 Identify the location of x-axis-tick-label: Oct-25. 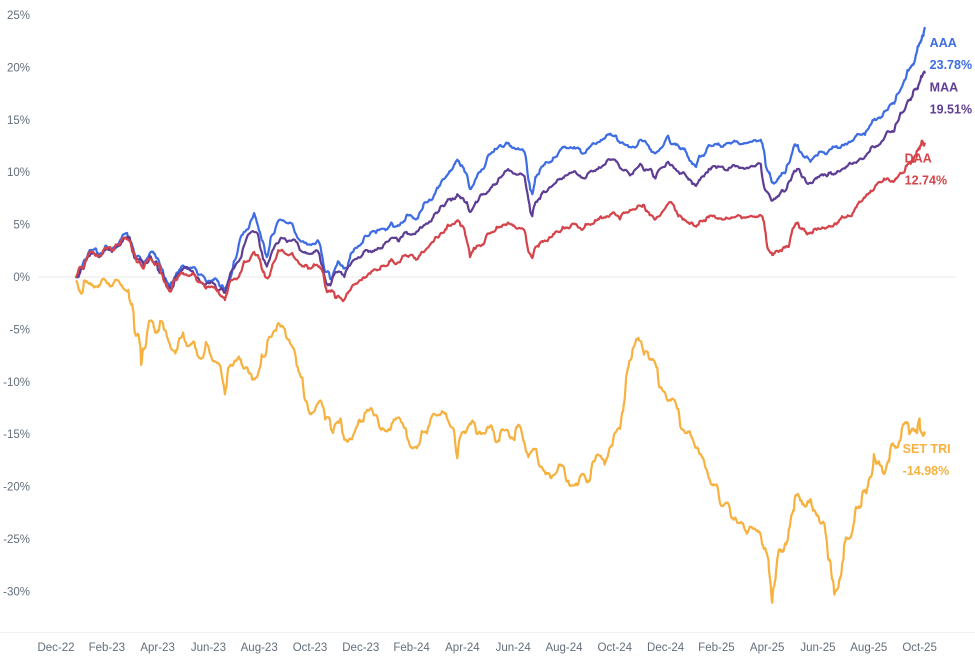
(919, 648).